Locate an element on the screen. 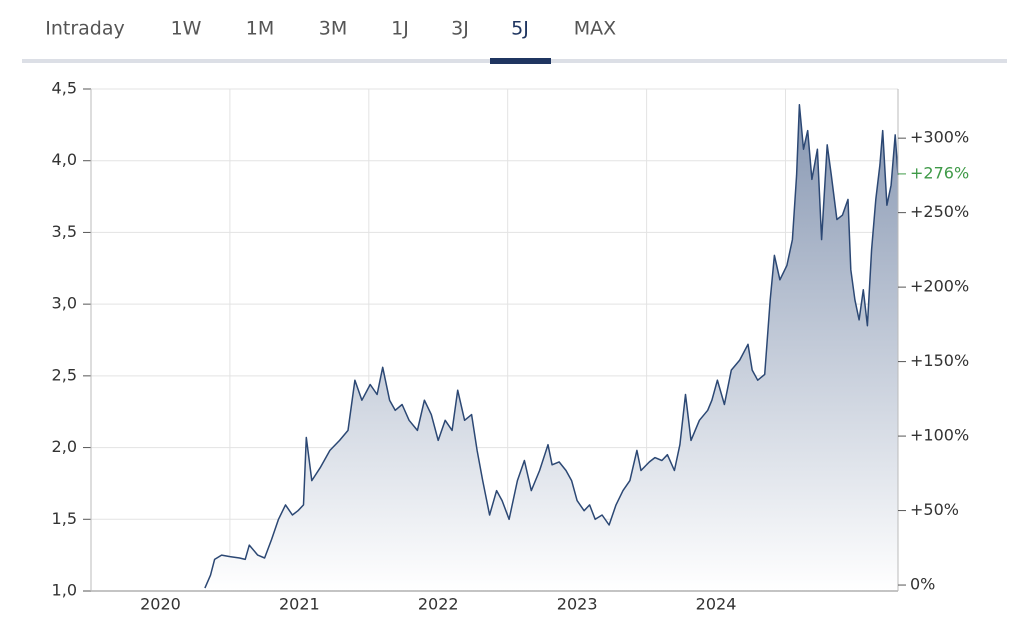  y-tick-label: 2,5 is located at coordinates (64, 374).